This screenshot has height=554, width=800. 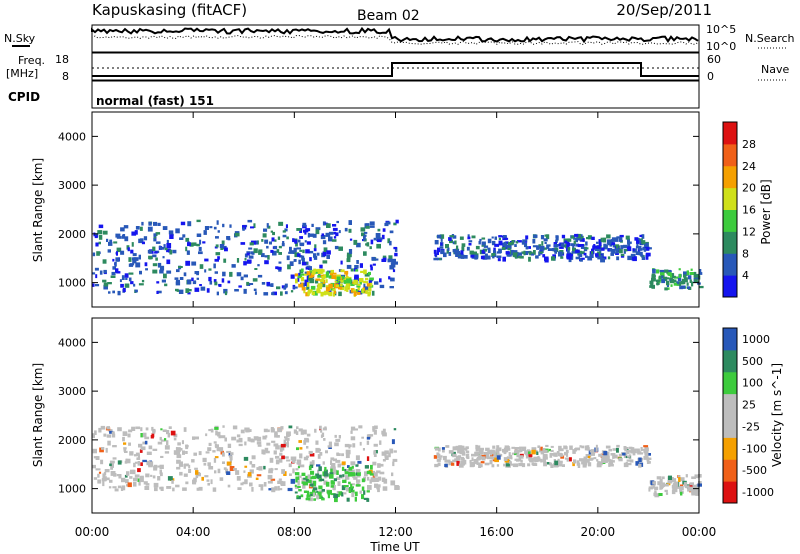 I want to click on x-tick-label: 00:00, so click(x=699, y=532).